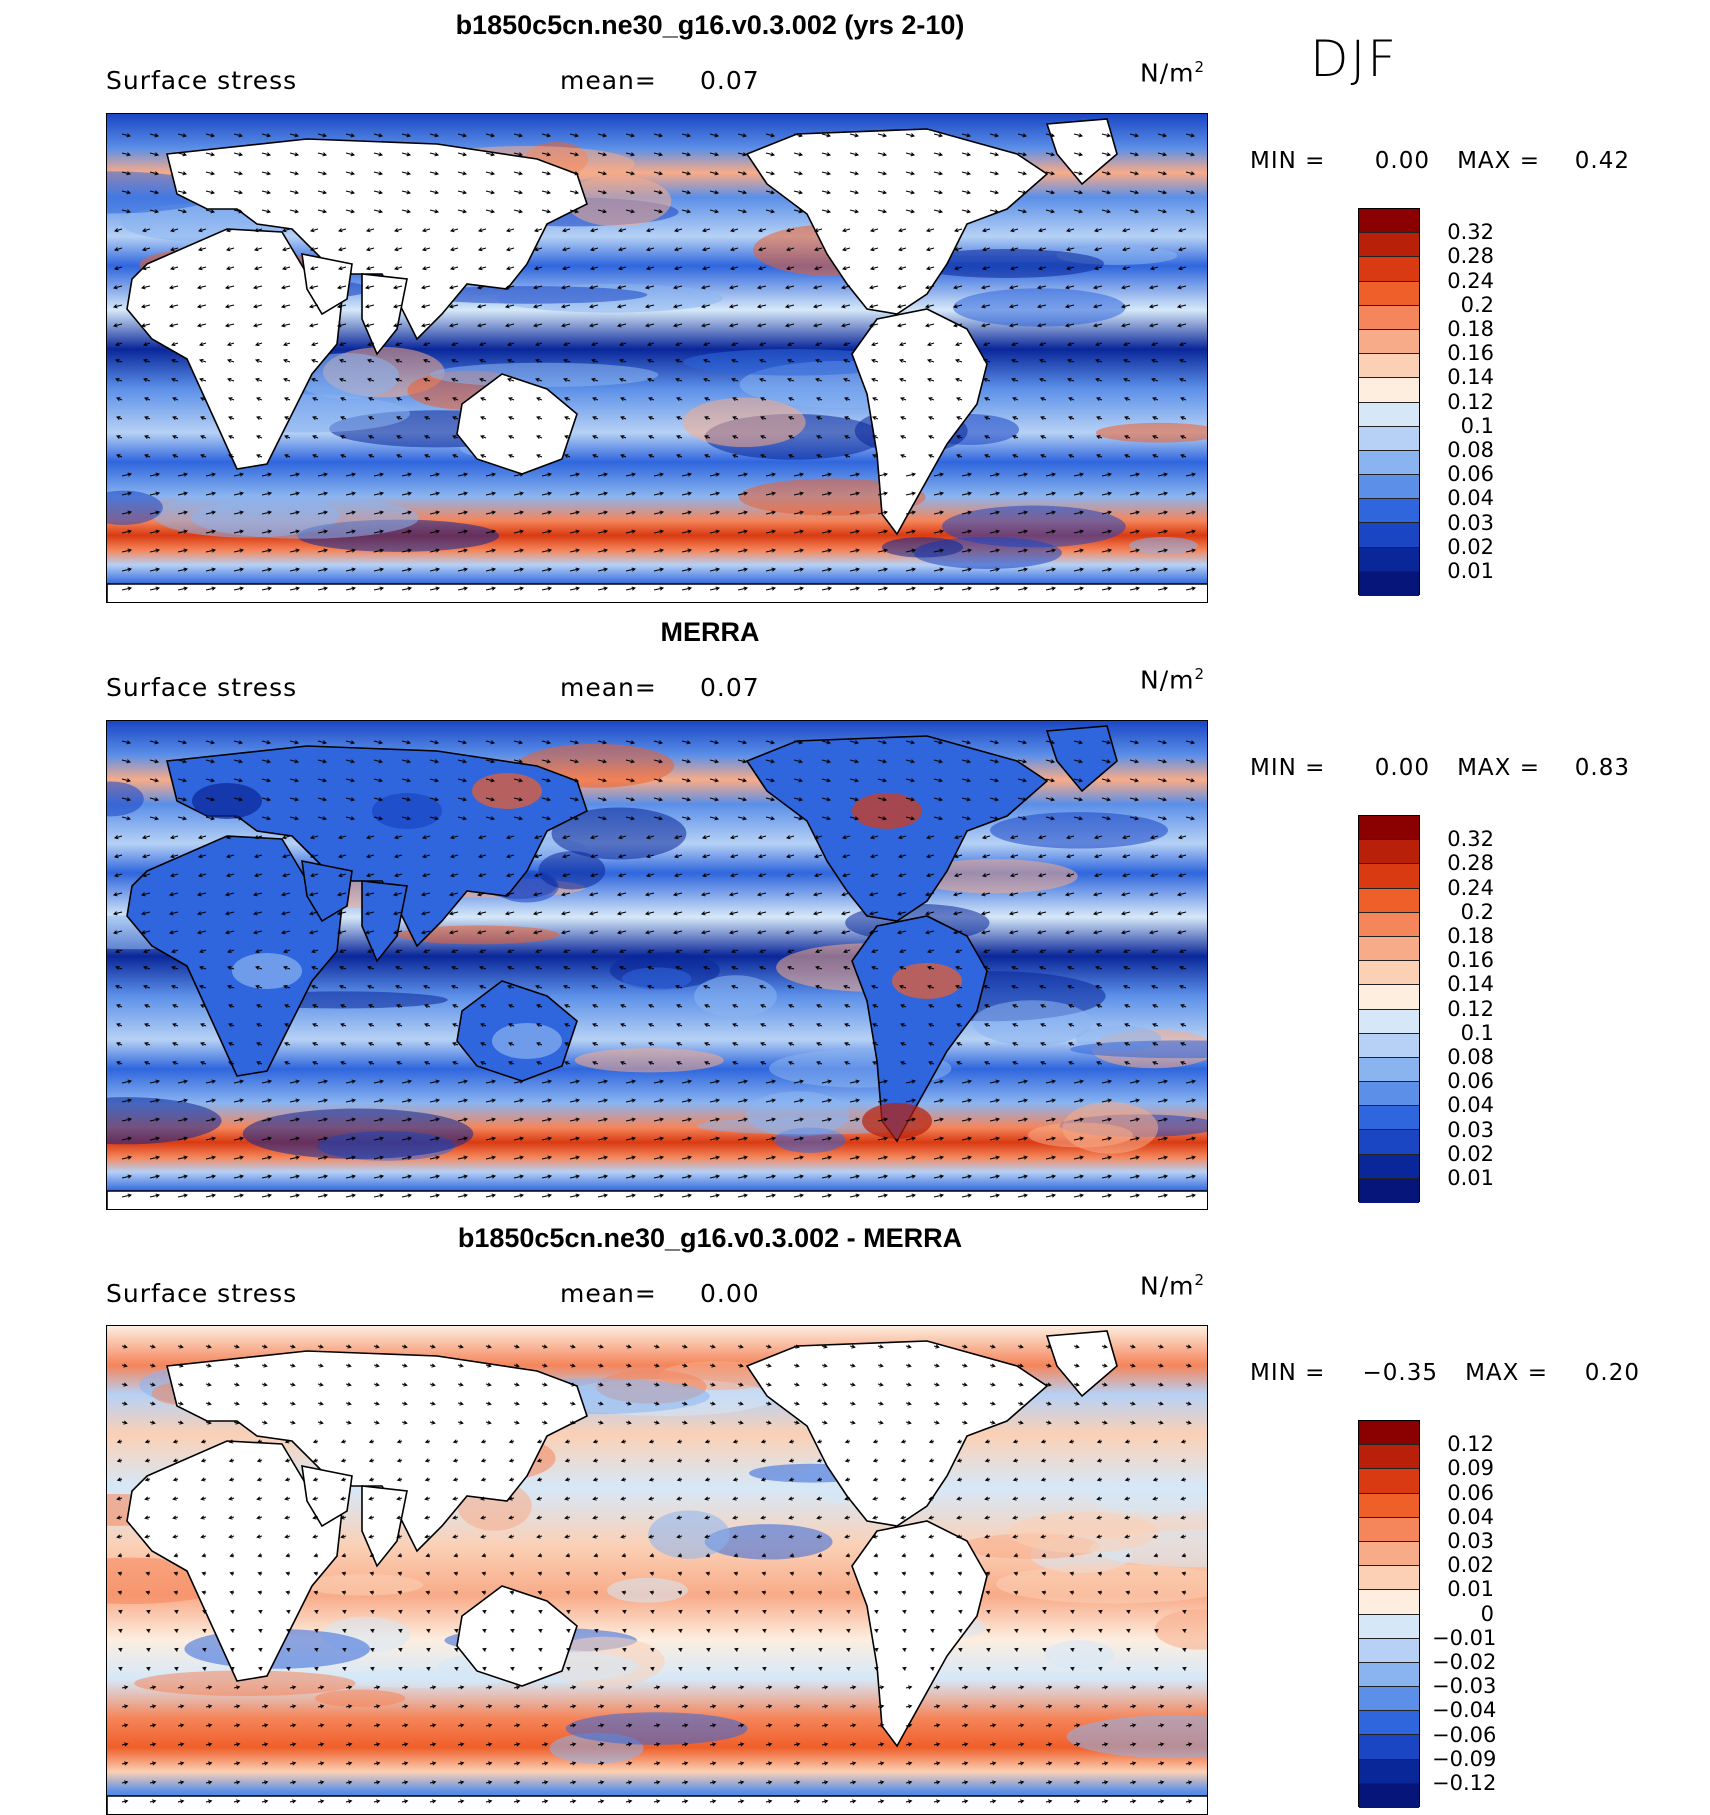 This screenshot has height=1815, width=1710. What do you see at coordinates (1464, 1662) in the screenshot?
I see `colorbar-tick-label: −0.02` at bounding box center [1464, 1662].